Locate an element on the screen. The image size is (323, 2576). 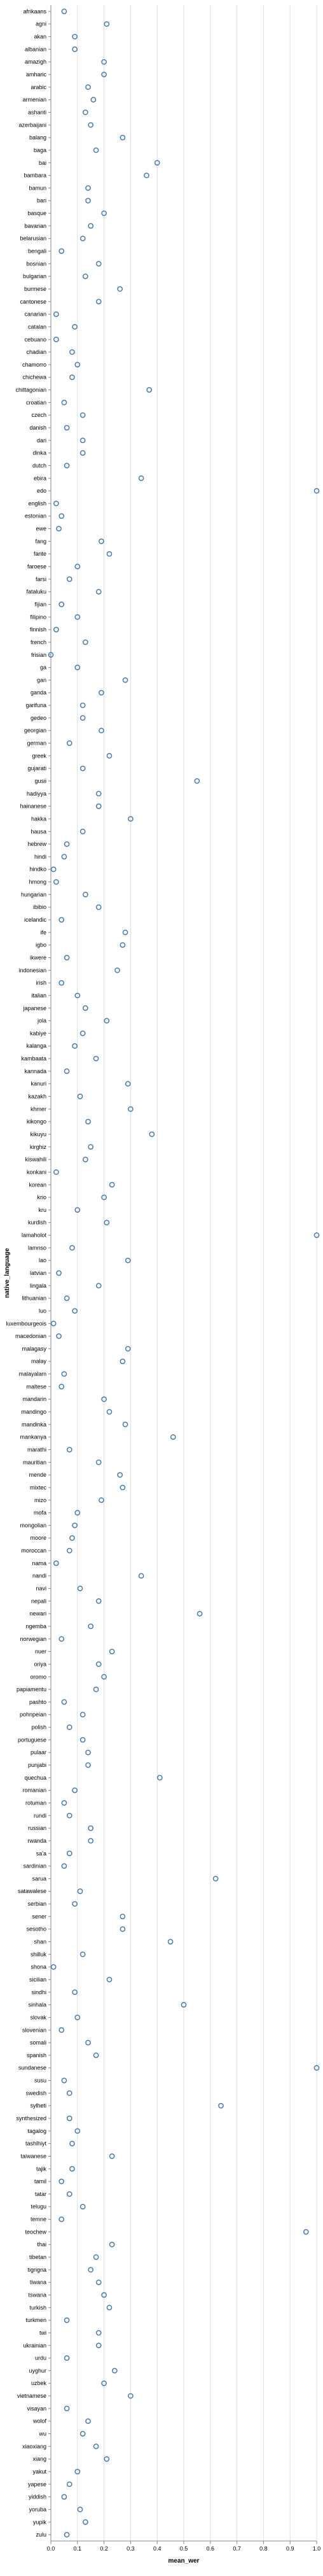
y-tick-label: wolof is located at coordinates (39, 2422).